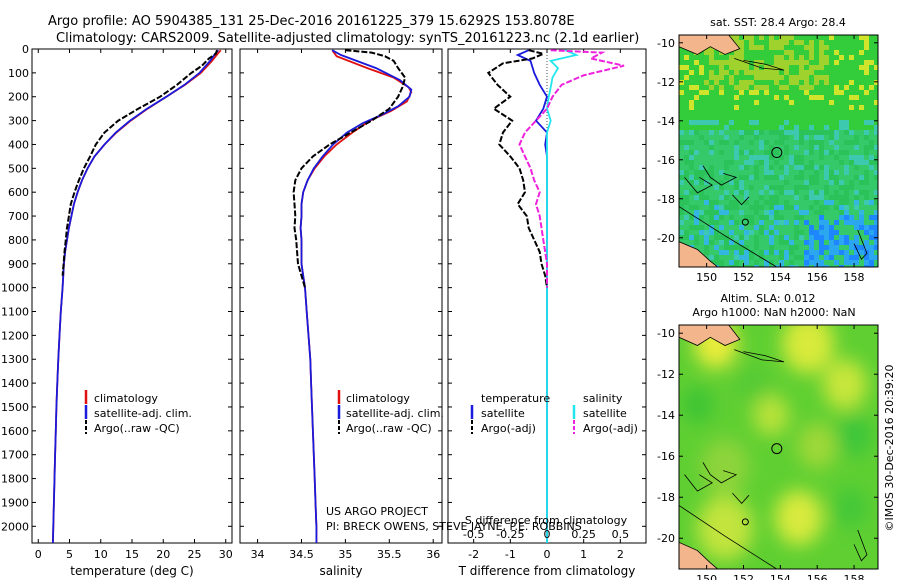 The image size is (900, 580). I want to click on s-tick-label: -0.25, so click(510, 534).